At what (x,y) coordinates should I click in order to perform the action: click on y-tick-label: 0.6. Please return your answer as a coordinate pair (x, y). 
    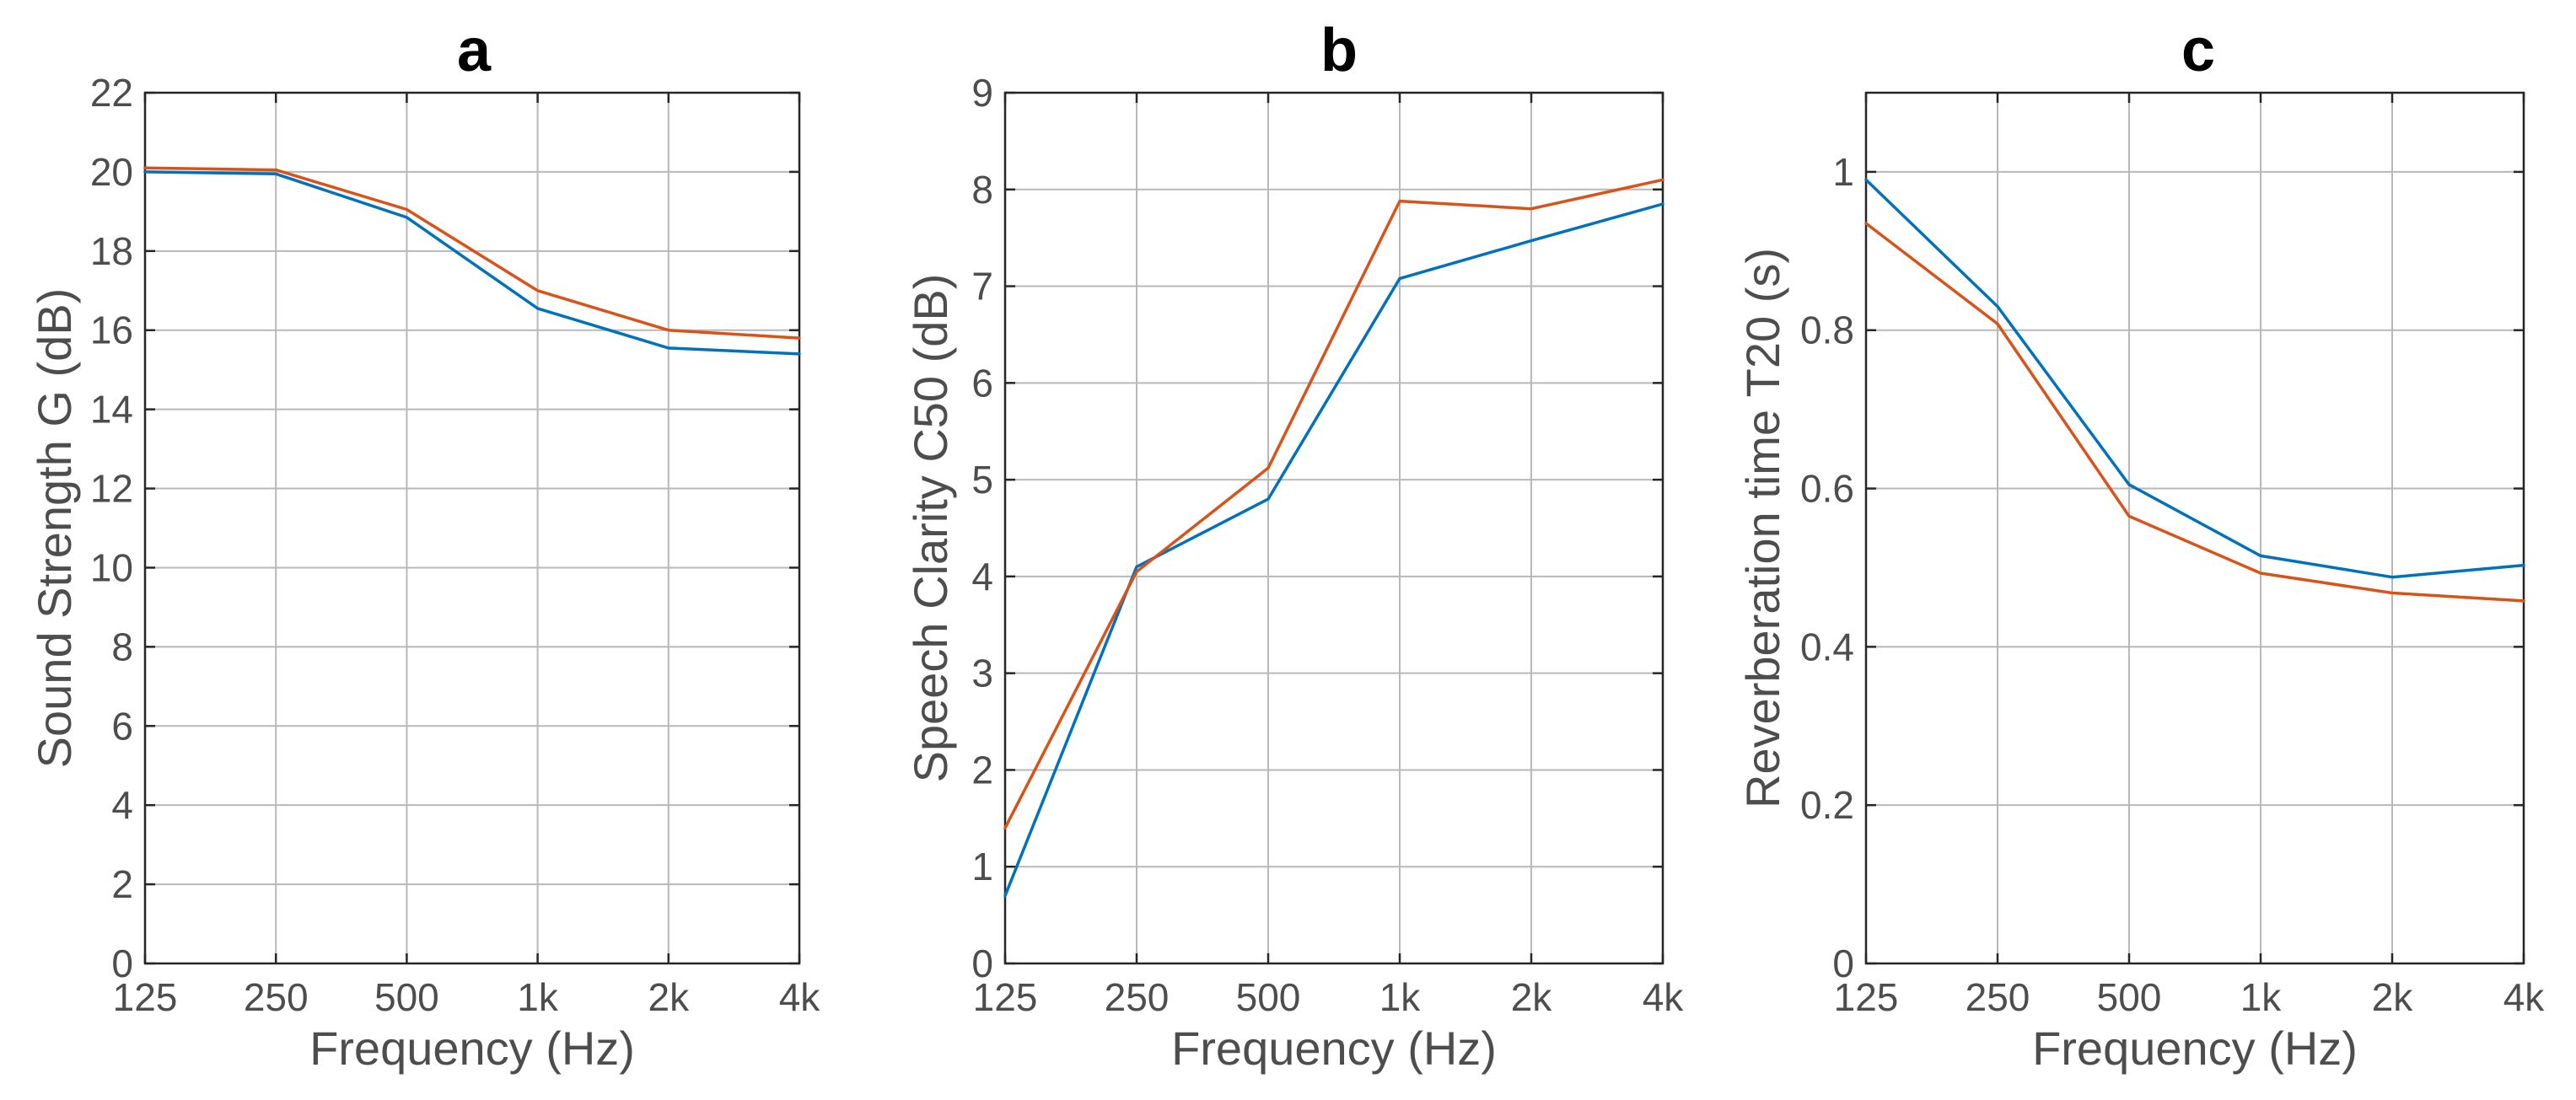
    Looking at the image, I should click on (1827, 489).